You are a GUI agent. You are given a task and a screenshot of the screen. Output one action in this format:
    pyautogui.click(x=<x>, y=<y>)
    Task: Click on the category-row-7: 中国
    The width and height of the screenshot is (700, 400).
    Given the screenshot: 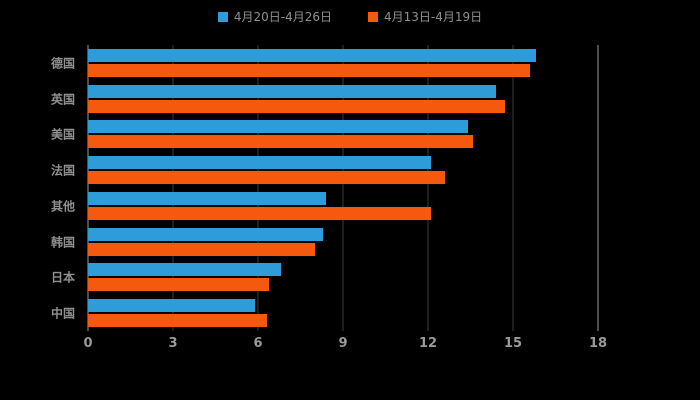 What is the action you would take?
    pyautogui.click(x=324, y=313)
    